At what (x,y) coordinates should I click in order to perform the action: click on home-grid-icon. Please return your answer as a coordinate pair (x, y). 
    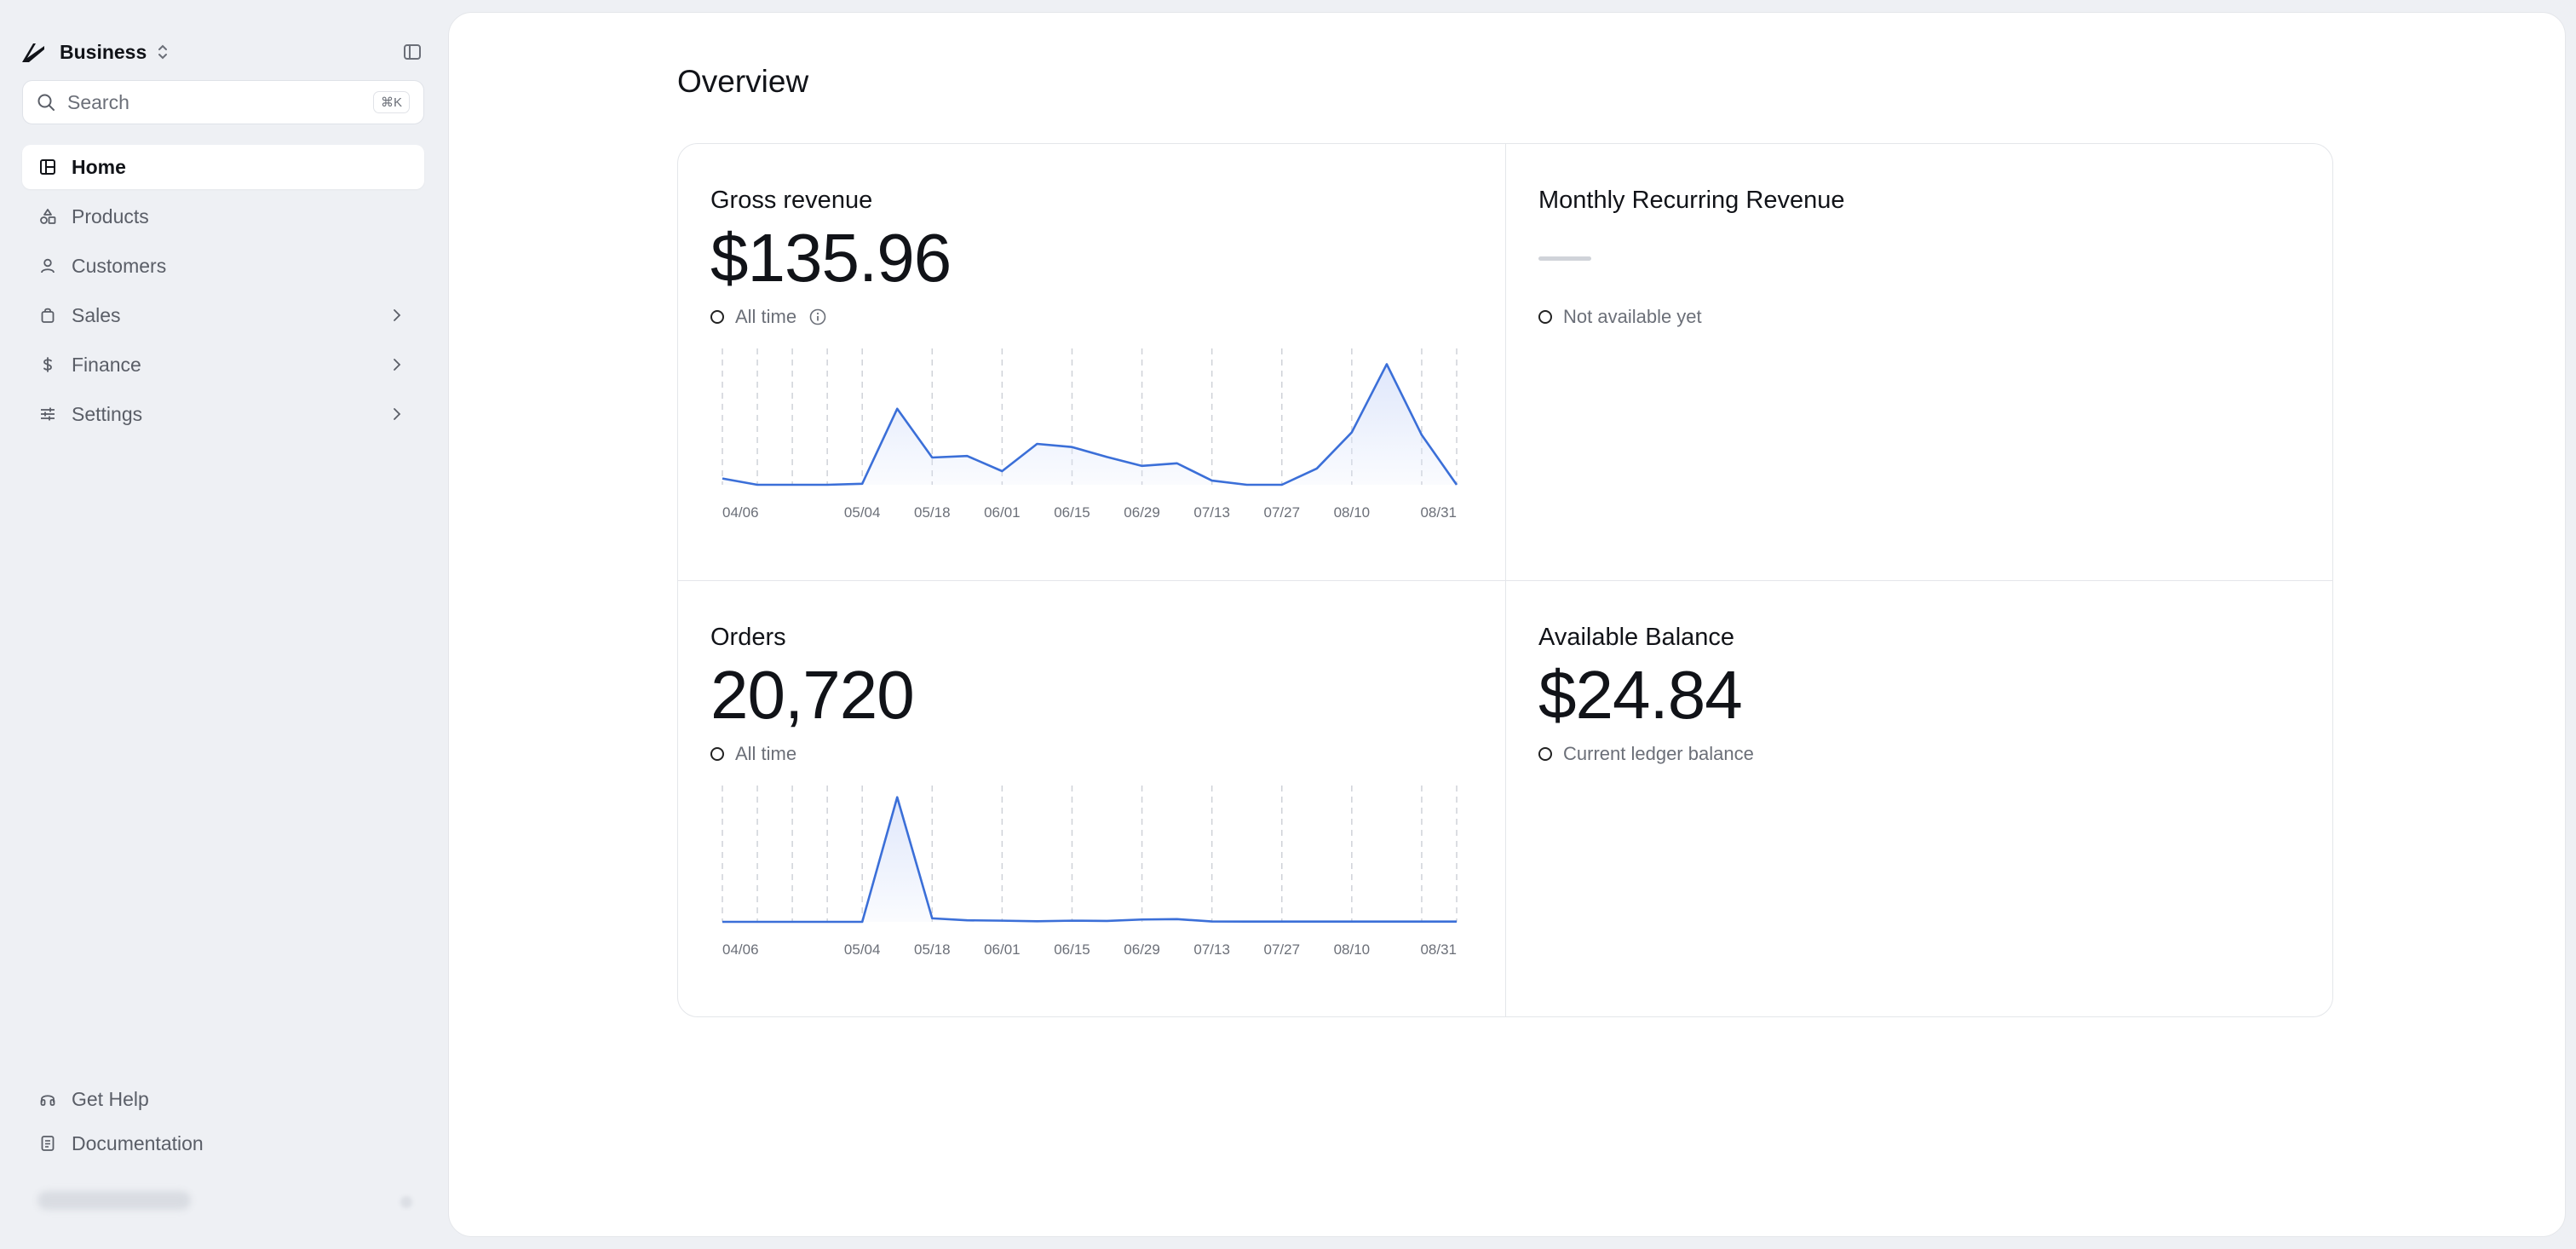
    Looking at the image, I should click on (48, 167).